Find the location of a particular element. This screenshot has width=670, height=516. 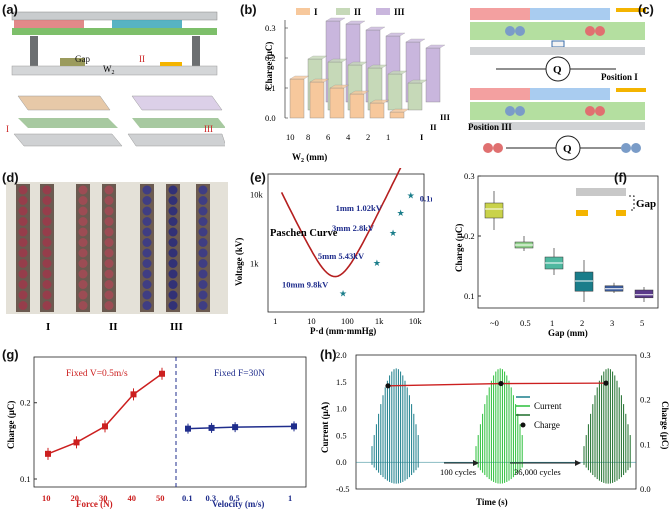

b-xtick-10: 10 is located at coordinates (290, 137).